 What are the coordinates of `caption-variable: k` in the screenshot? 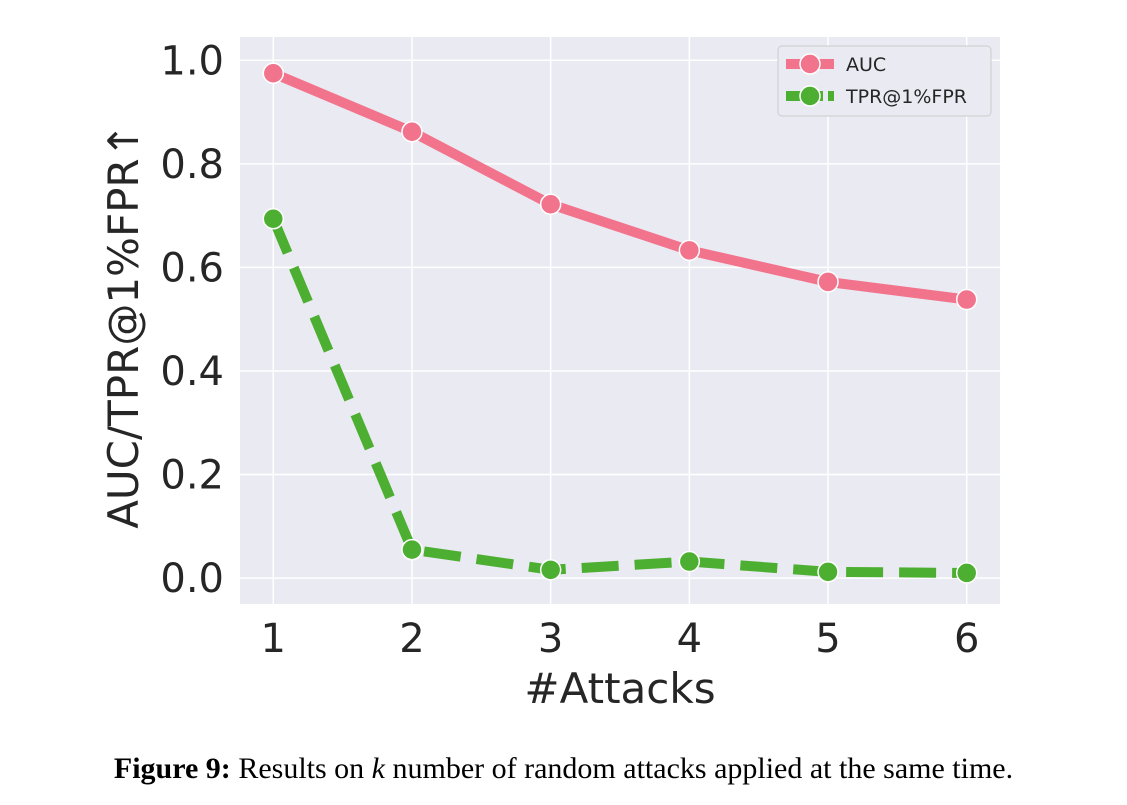 It's located at (378, 768).